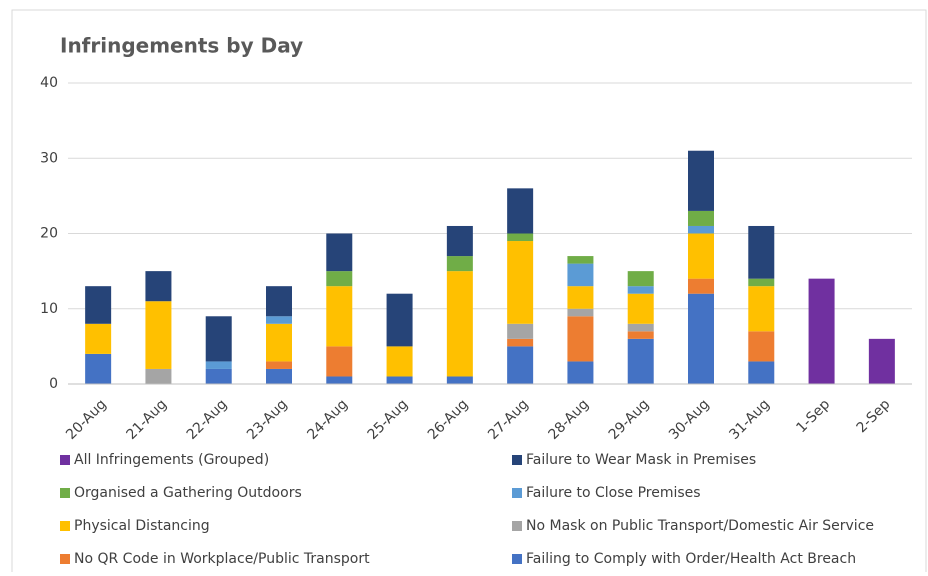  What do you see at coordinates (142, 526) in the screenshot?
I see `legend-label: Physical Distancing` at bounding box center [142, 526].